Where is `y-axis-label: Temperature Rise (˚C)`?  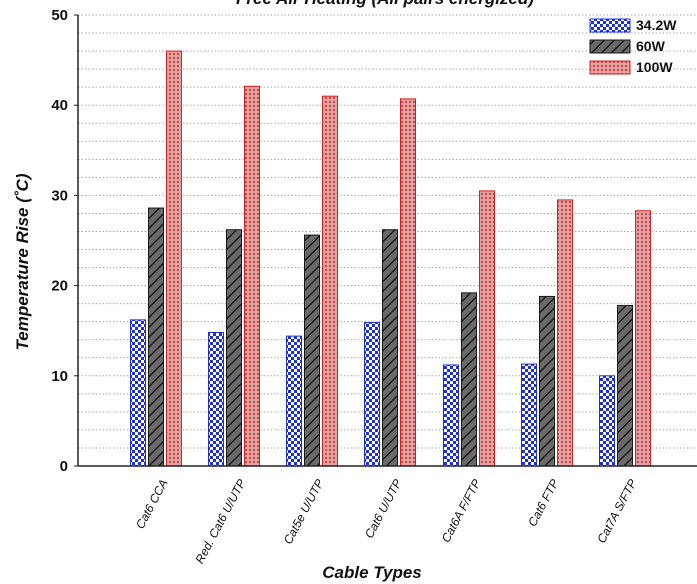
y-axis-label: Temperature Rise (˚C) is located at coordinates (22, 261).